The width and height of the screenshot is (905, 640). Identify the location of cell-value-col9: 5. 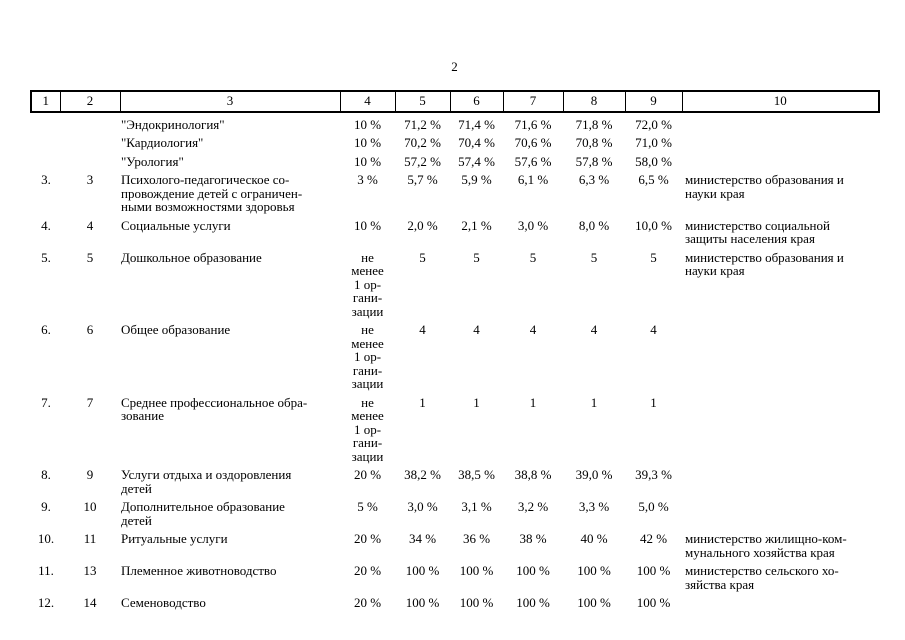
(653, 257).